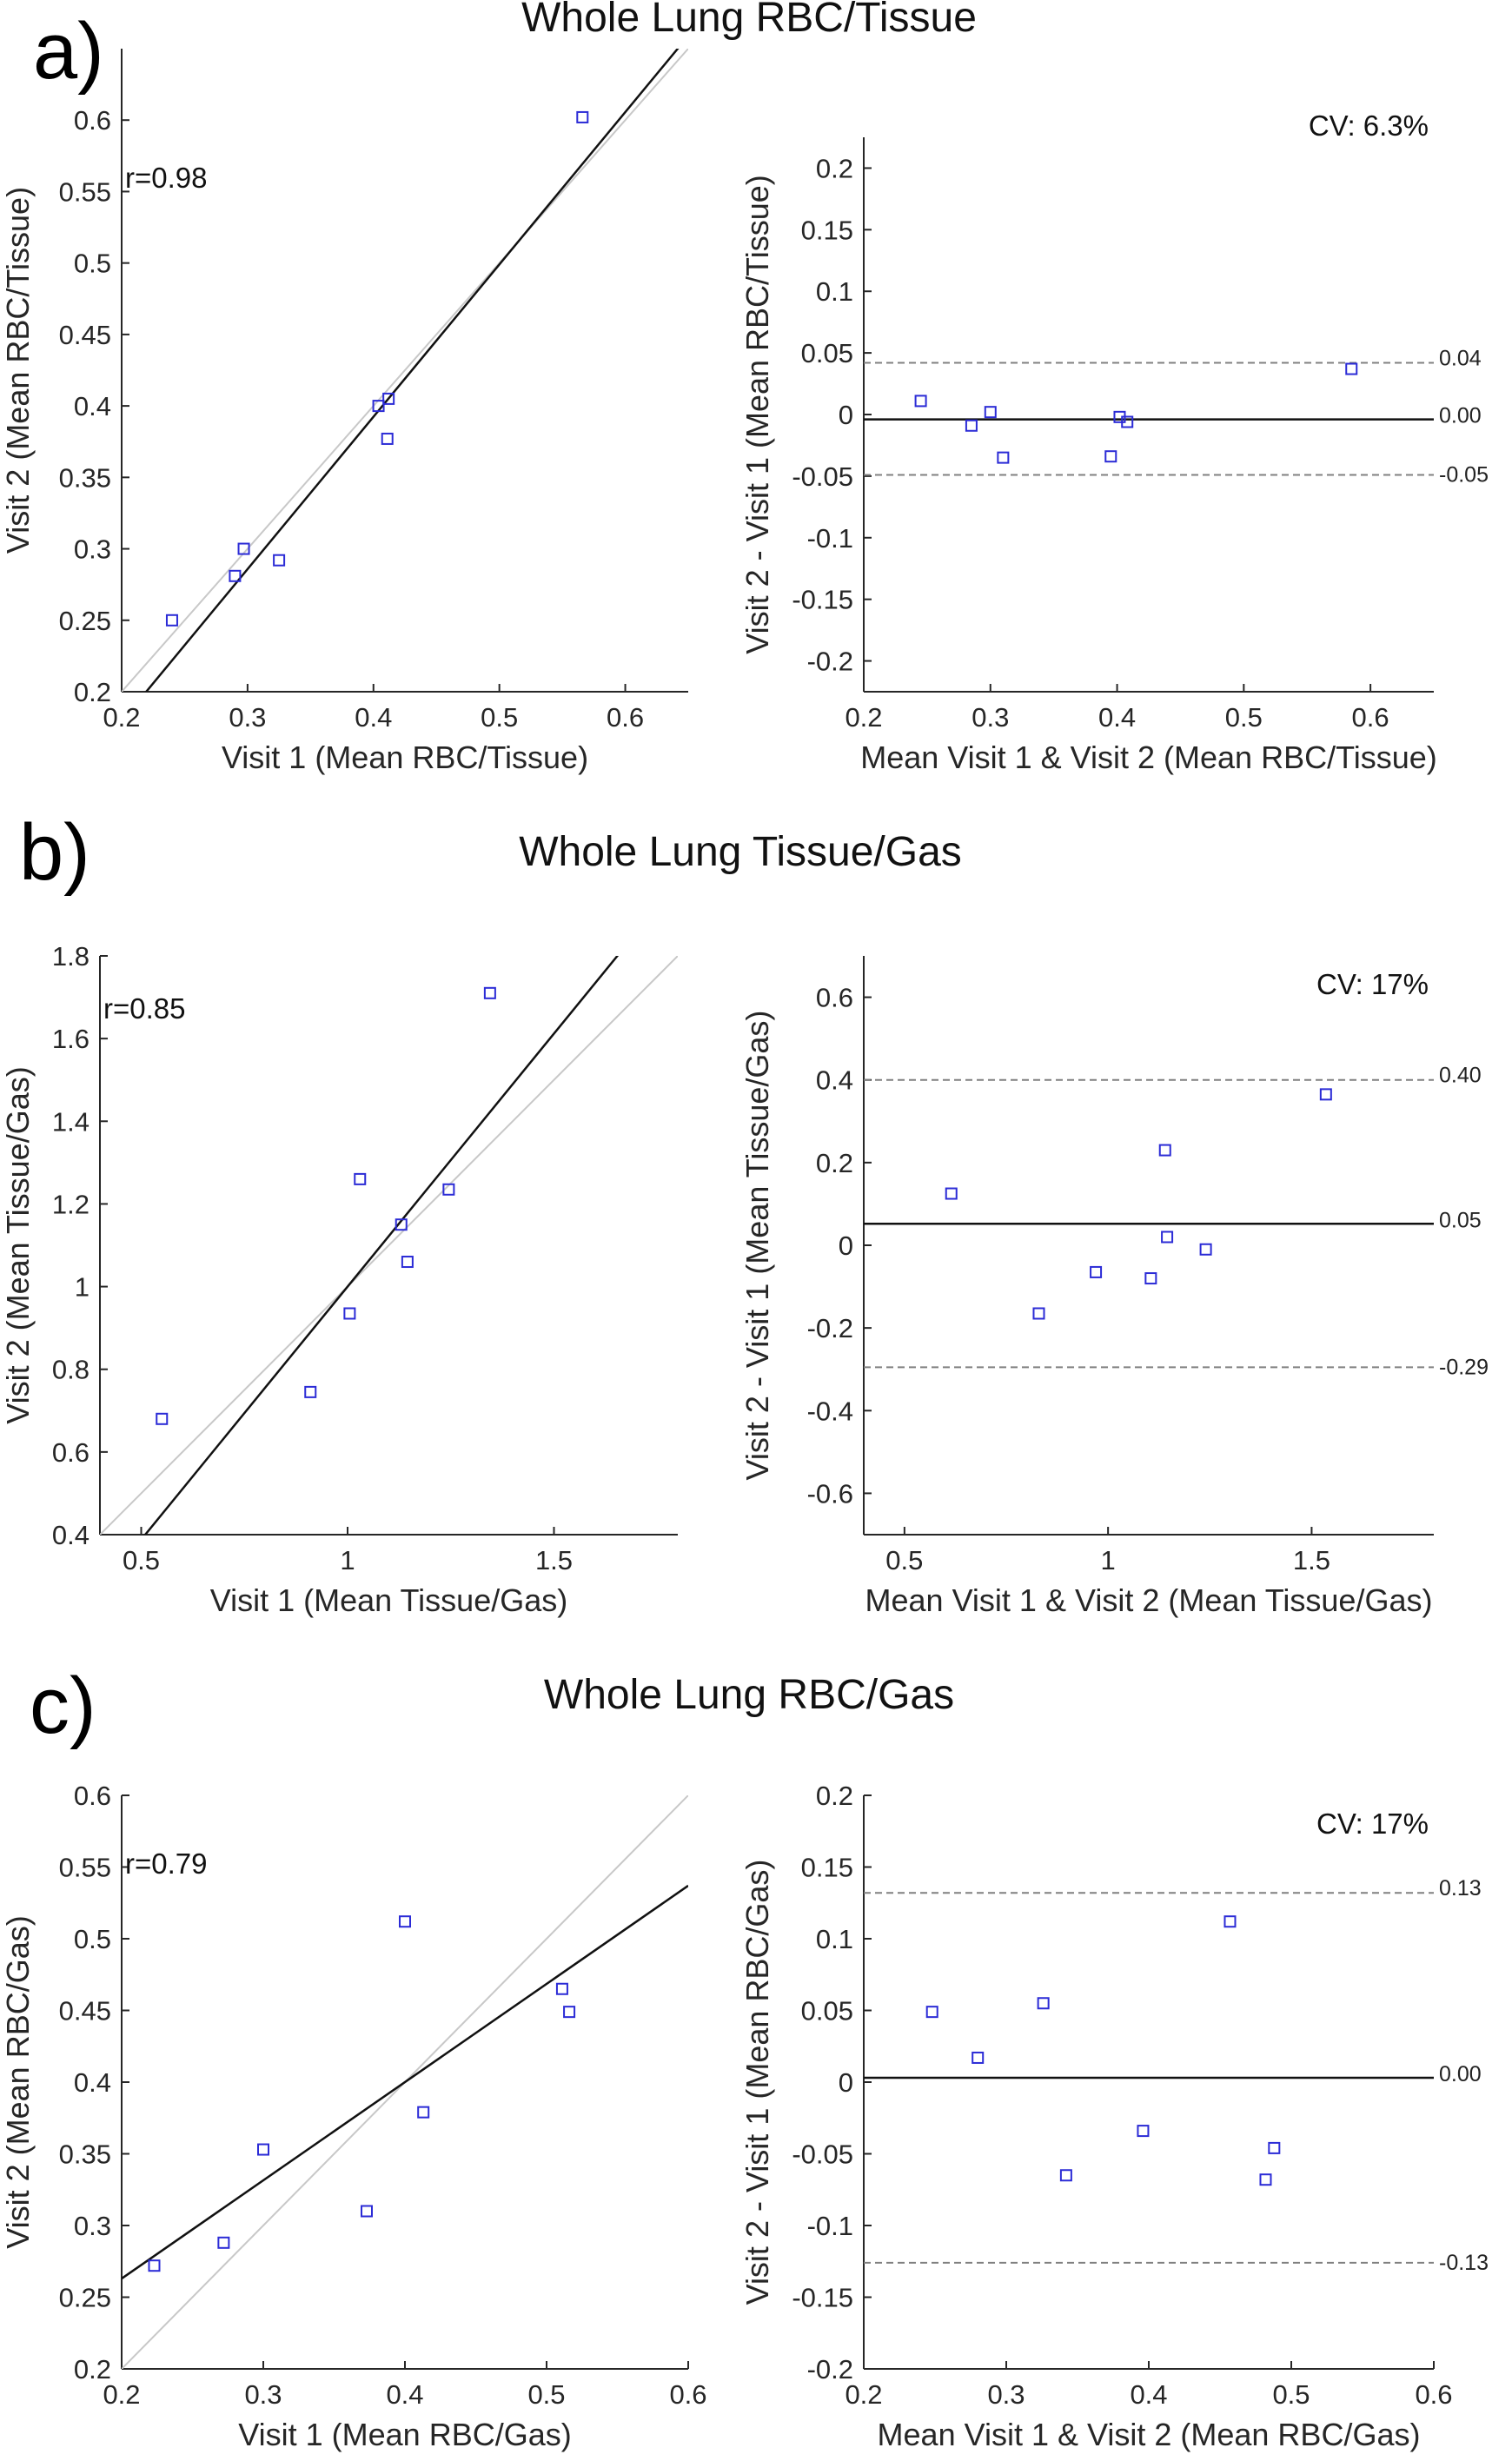 The width and height of the screenshot is (1512, 2461). What do you see at coordinates (830, 1494) in the screenshot?
I see `y-tick-label: -0.6` at bounding box center [830, 1494].